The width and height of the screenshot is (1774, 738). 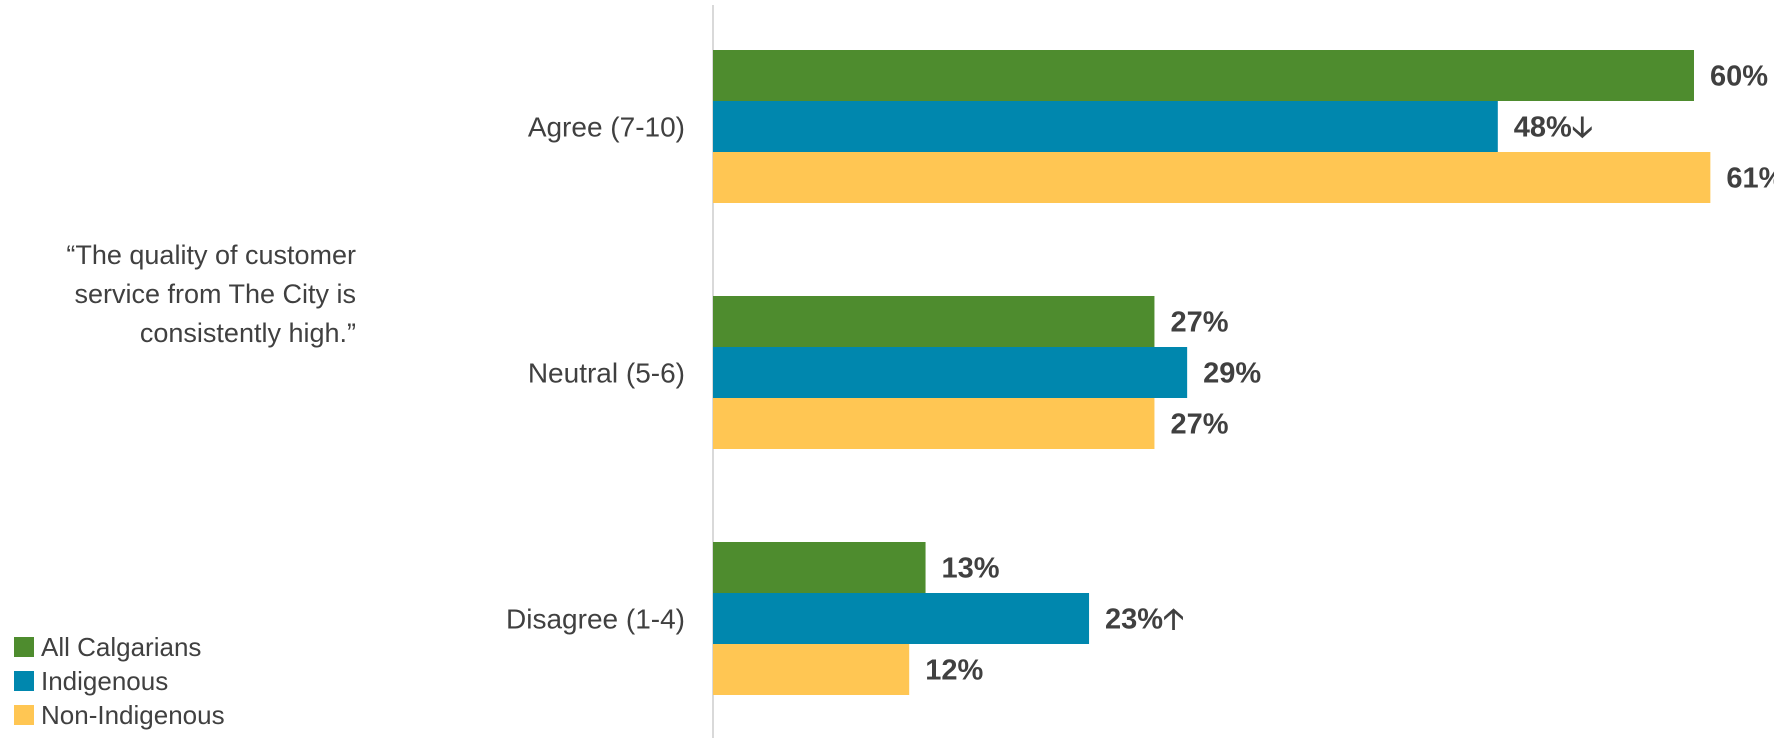 What do you see at coordinates (595, 619) in the screenshot?
I see `category-label: Disagree (1-4)` at bounding box center [595, 619].